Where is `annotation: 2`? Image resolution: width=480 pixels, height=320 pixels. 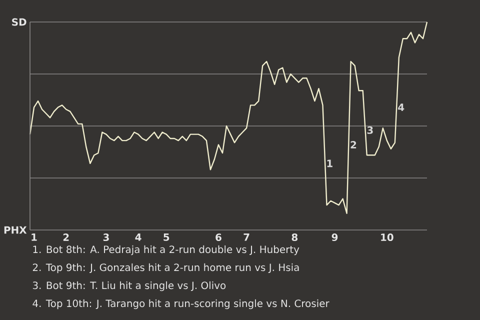 annotation: 2 is located at coordinates (353, 144).